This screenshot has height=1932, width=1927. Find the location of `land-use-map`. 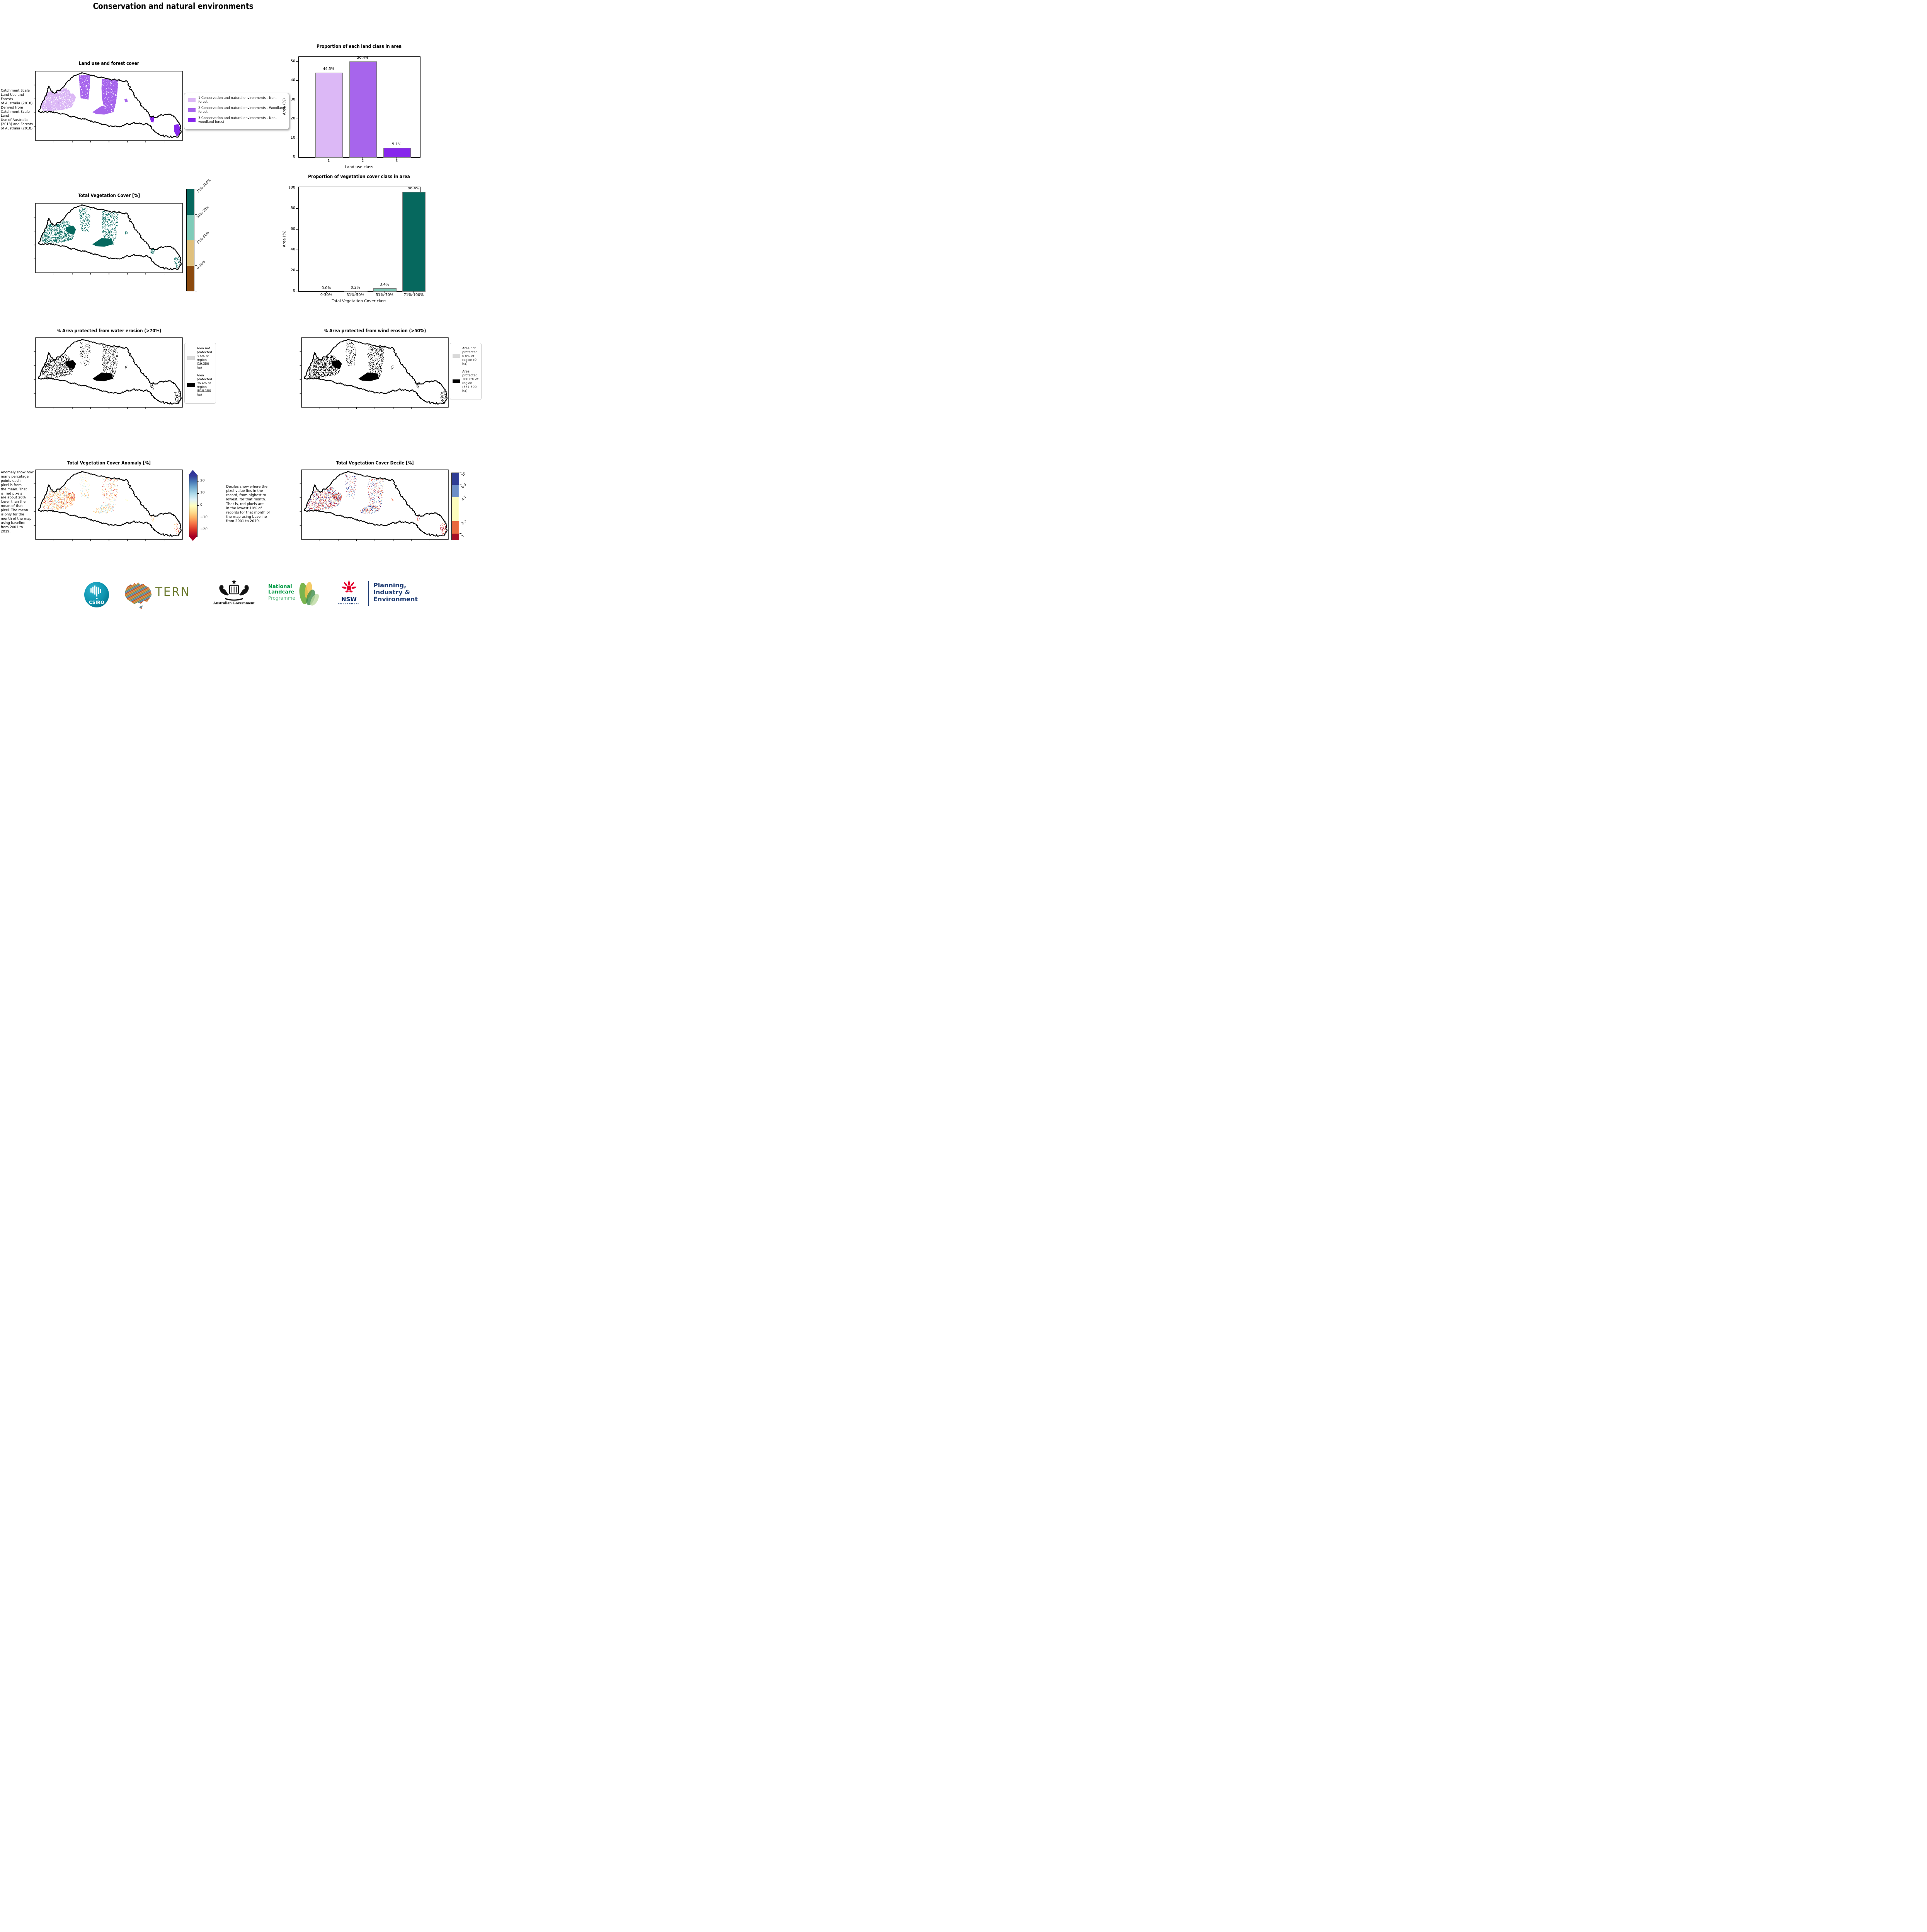

land-use-map is located at coordinates (109, 107).